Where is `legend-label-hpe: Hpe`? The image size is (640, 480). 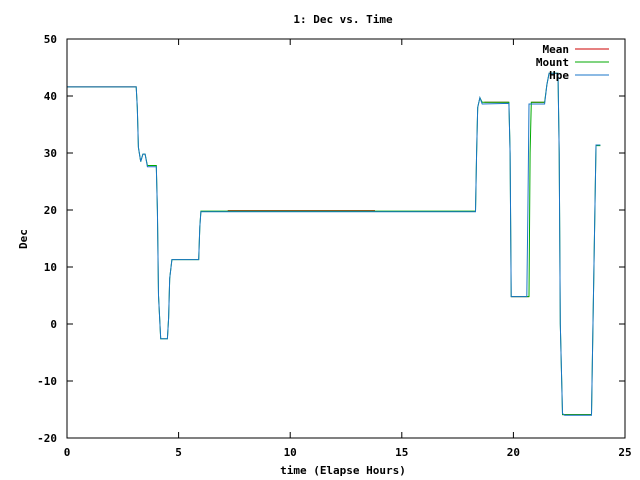 legend-label-hpe: Hpe is located at coordinates (559, 75).